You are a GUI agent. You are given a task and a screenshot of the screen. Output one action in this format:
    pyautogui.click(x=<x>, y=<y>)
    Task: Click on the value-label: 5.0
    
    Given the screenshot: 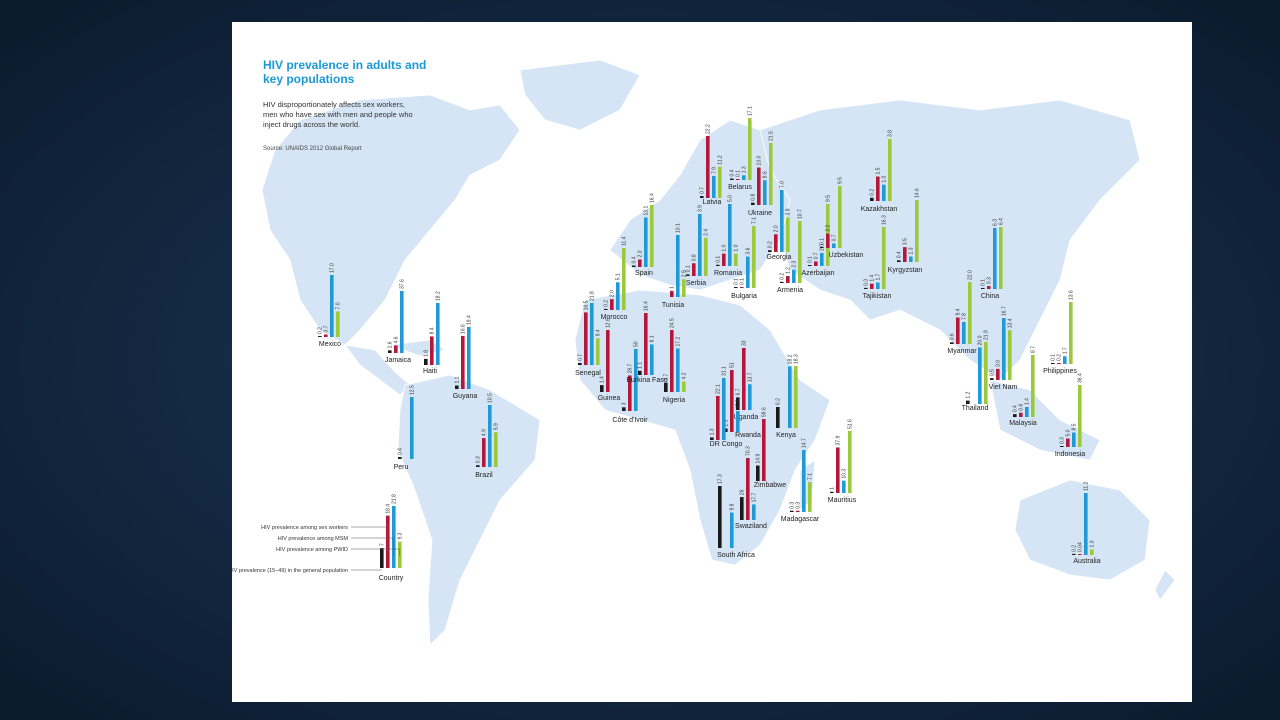 What is the action you would take?
    pyautogui.click(x=731, y=198)
    